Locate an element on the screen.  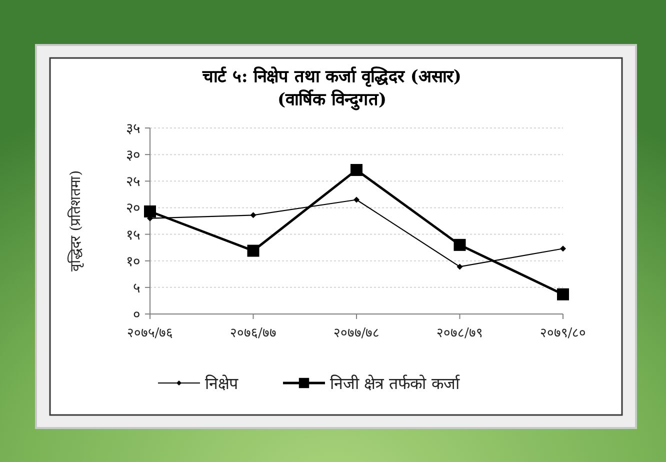
ytick-label: ० is located at coordinates (136, 315).